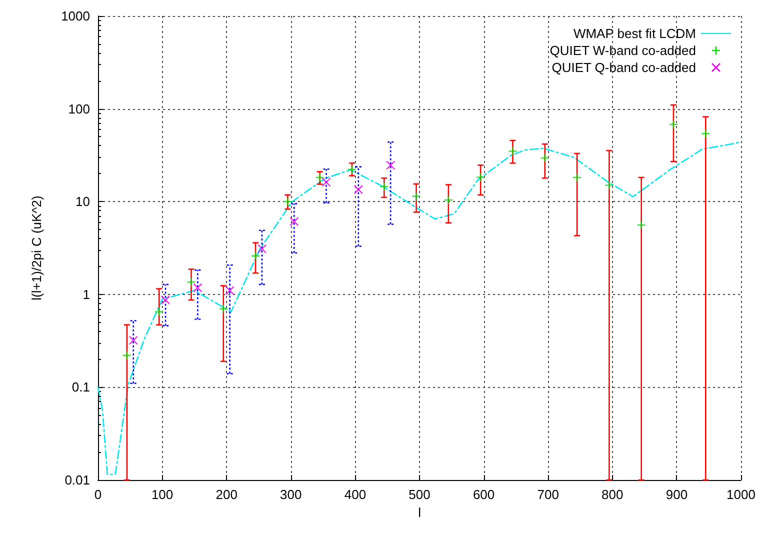 The width and height of the screenshot is (772, 534). Describe the element at coordinates (483, 494) in the screenshot. I see `x-tick-label: 600` at that location.